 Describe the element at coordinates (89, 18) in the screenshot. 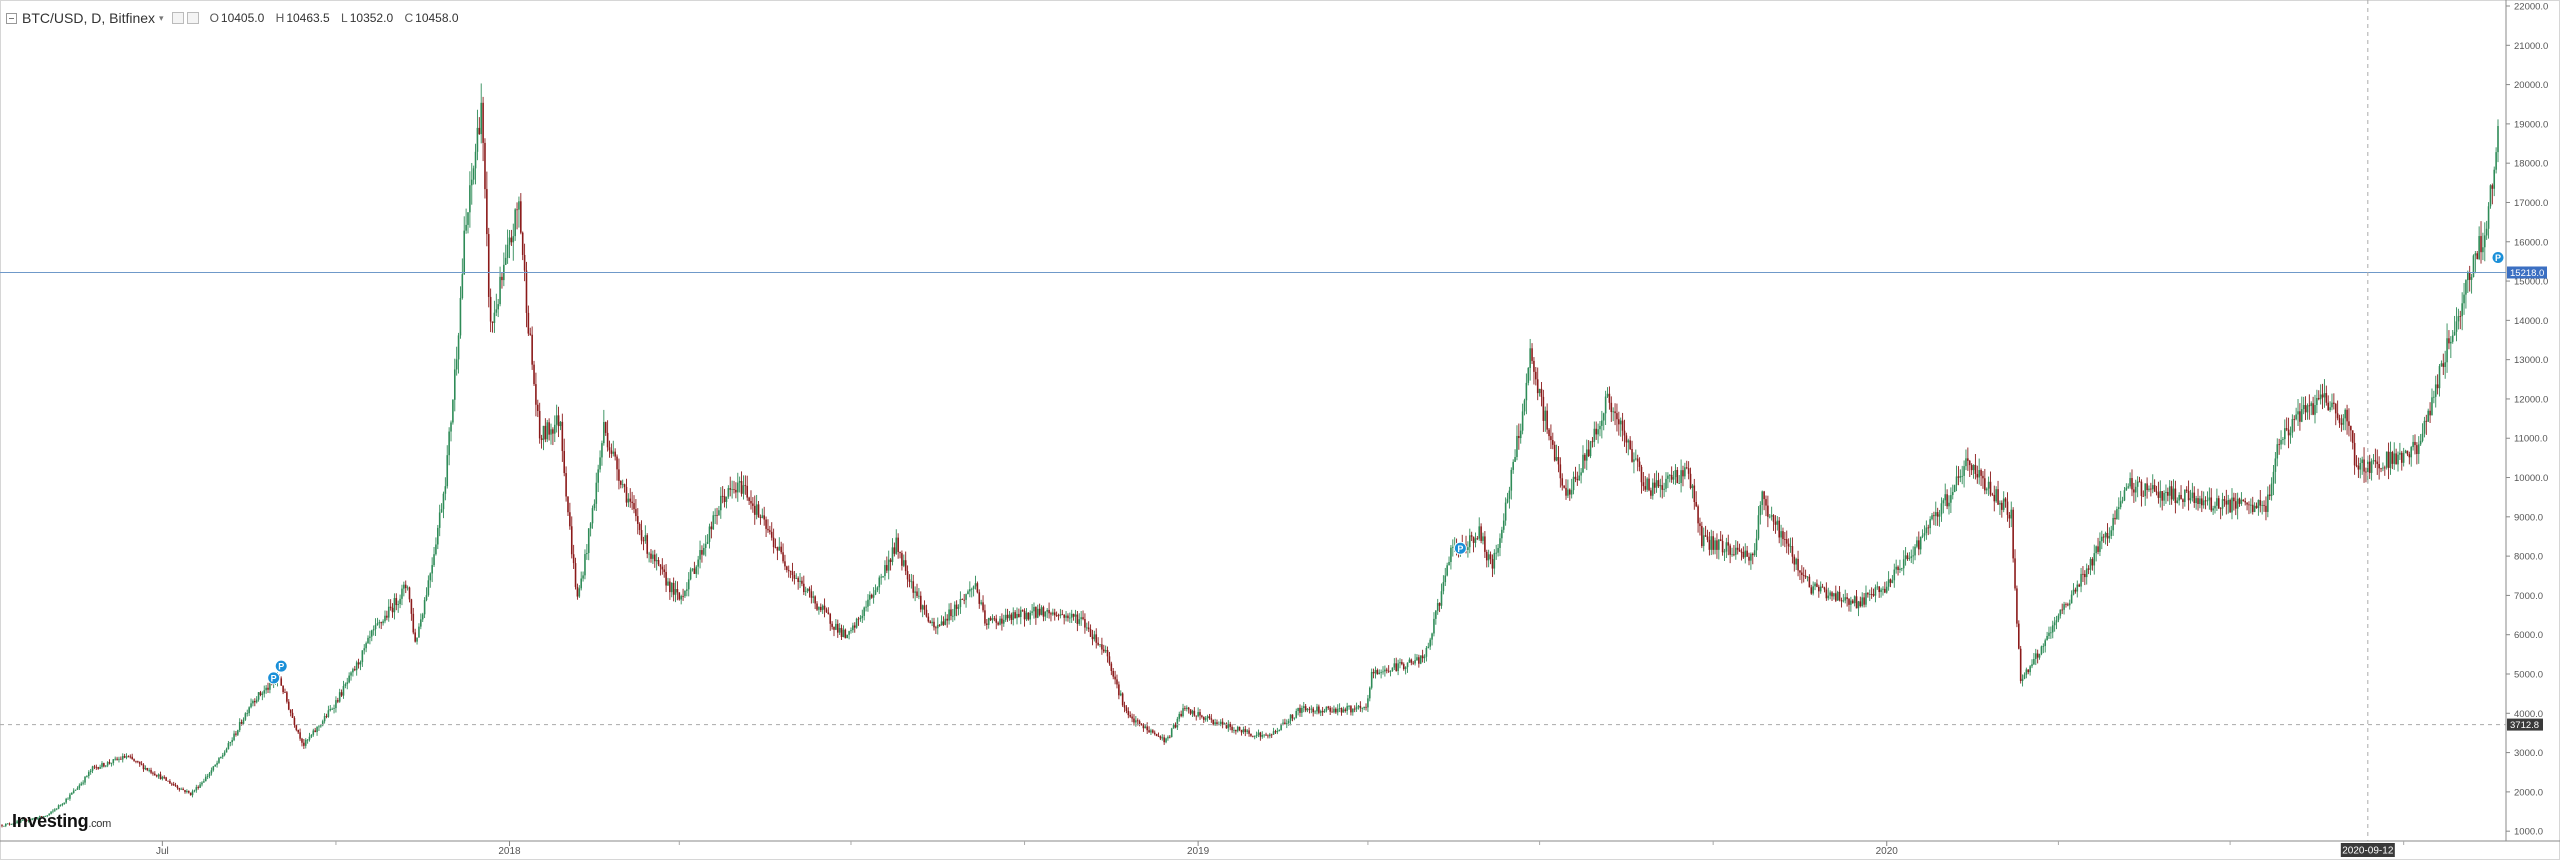

I see `symbol-label: BTC/USD, D, Bitfinex` at that location.